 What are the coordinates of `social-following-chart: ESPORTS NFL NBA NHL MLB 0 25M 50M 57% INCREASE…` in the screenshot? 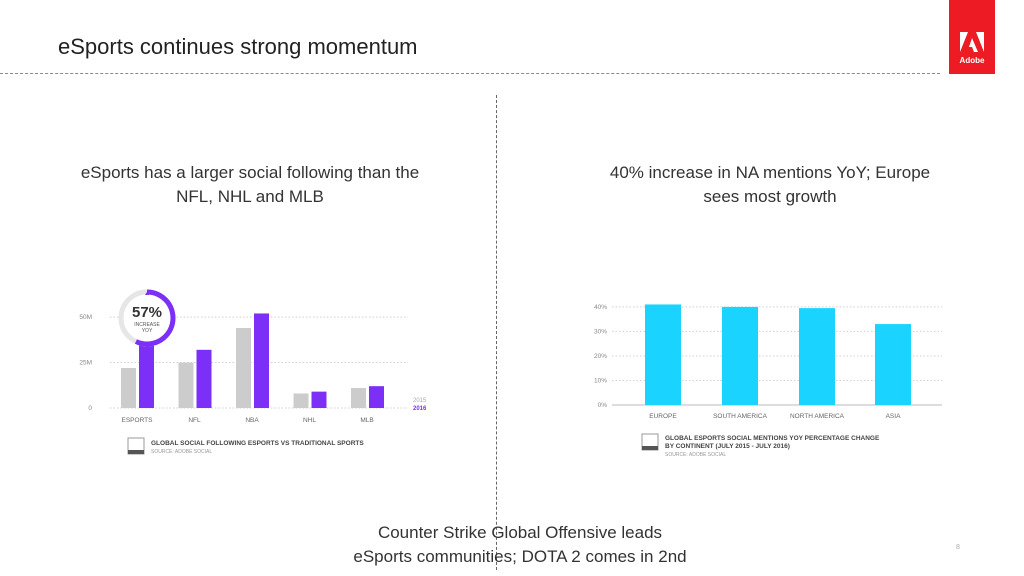 It's located at (253, 372).